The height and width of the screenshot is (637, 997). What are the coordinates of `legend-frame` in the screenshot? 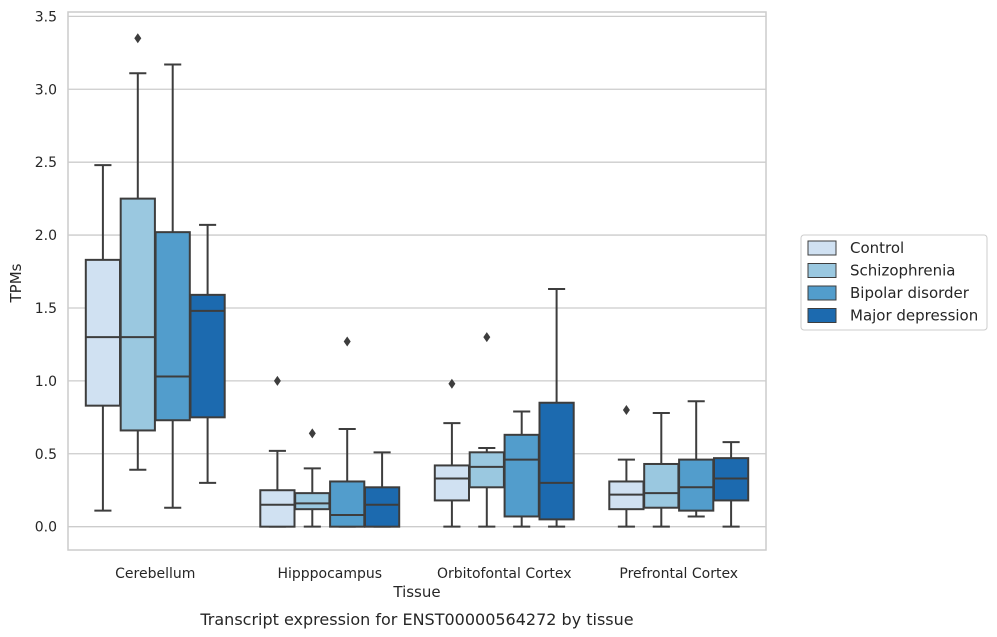 It's located at (894, 282).